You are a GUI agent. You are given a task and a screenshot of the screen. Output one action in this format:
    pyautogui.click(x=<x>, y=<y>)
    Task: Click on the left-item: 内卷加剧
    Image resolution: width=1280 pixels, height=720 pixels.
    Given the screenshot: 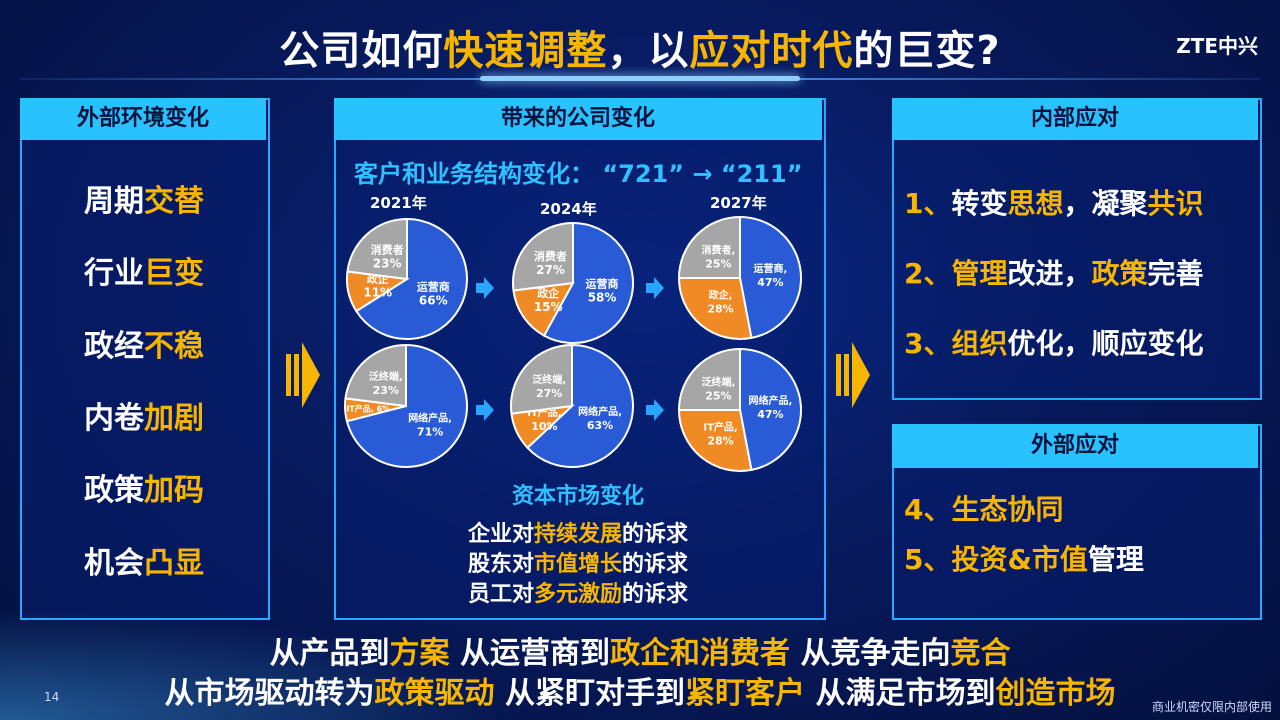 What is the action you would take?
    pyautogui.click(x=144, y=419)
    